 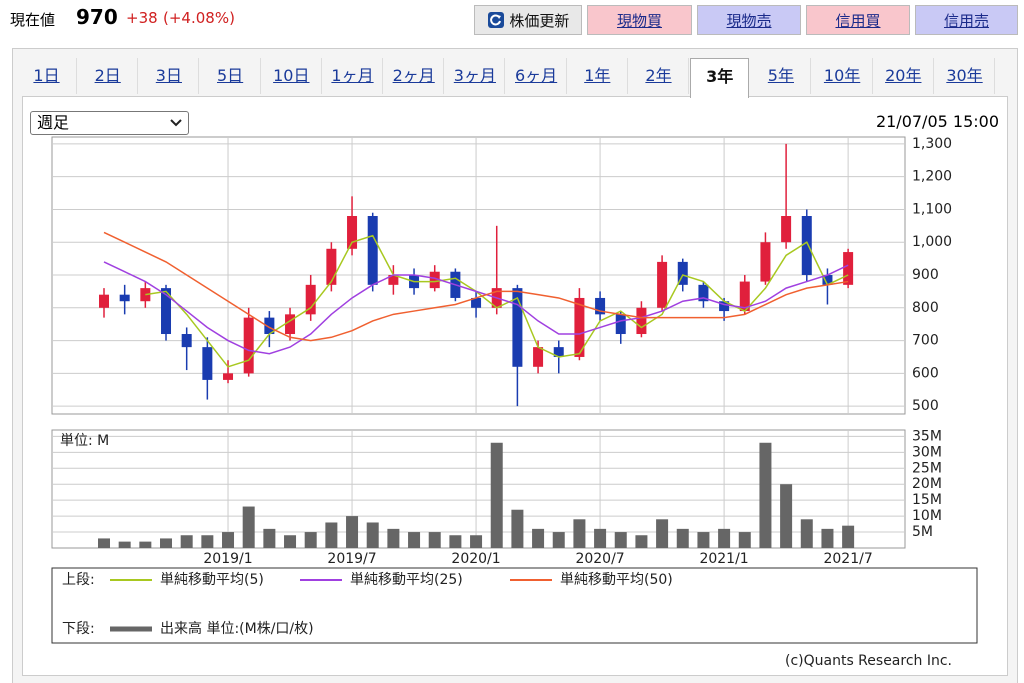 I want to click on price-label: 現在値, so click(x=33, y=20).